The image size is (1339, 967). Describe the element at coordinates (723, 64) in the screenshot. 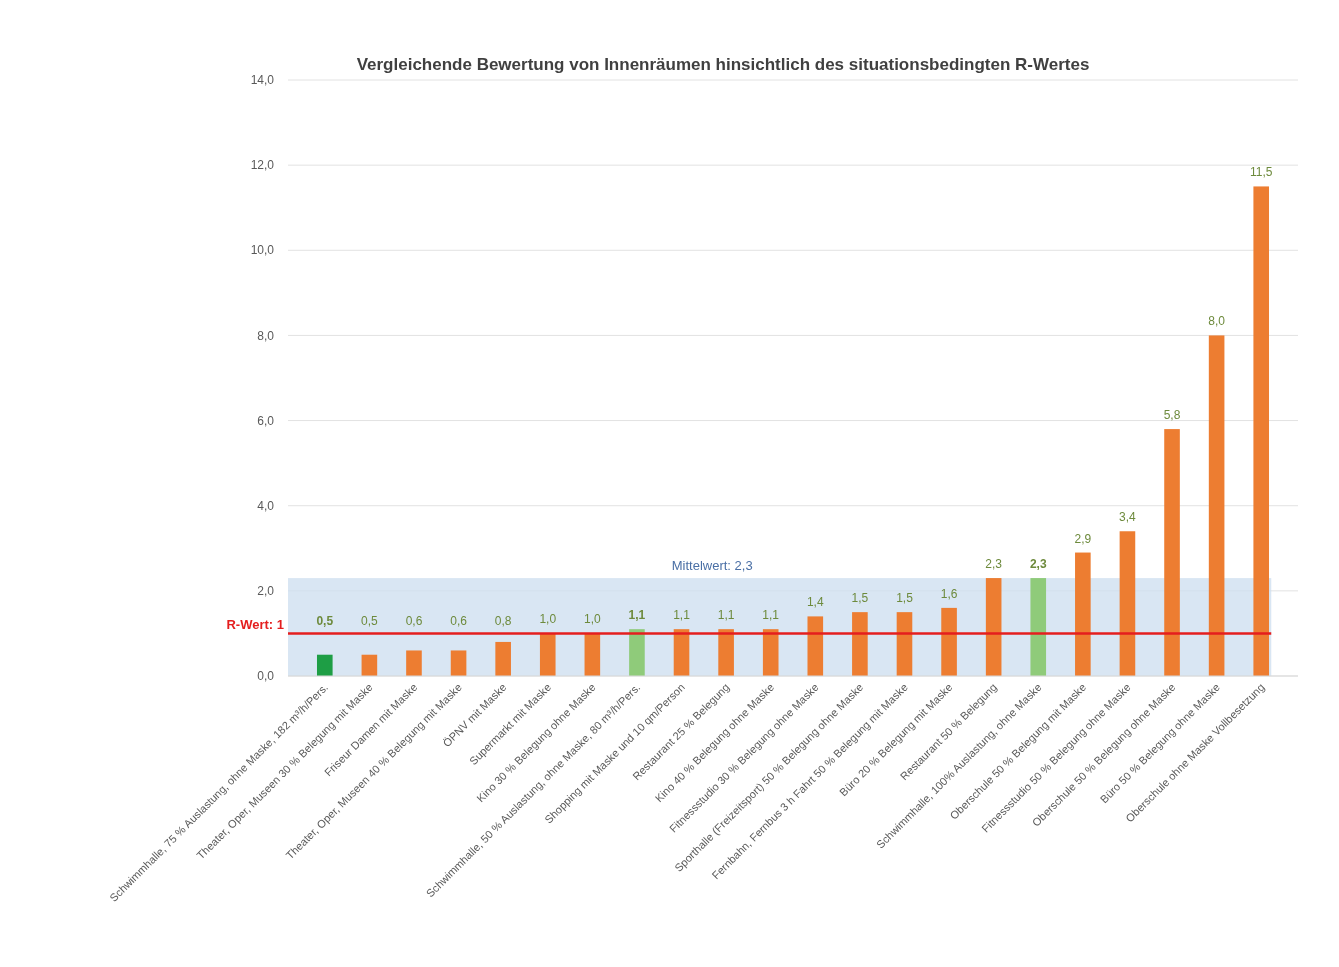

I see `chart-title: Vergleichende Bewertung von Innenräumen hinsichtlich des situationsbedingten R-Wertes` at that location.